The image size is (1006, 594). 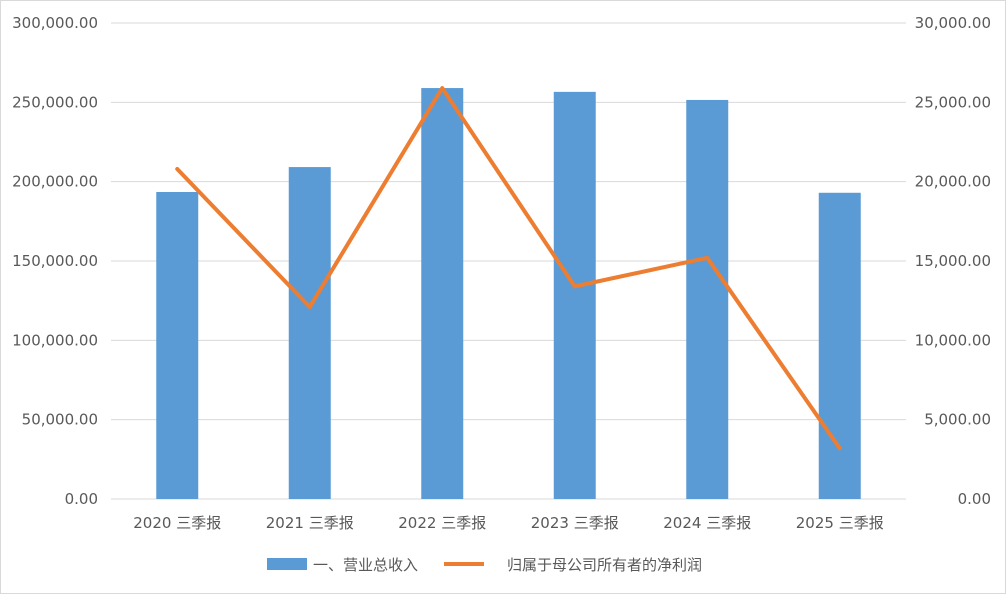 I want to click on right-axis-tick-label: 15,000.00, so click(x=953, y=261).